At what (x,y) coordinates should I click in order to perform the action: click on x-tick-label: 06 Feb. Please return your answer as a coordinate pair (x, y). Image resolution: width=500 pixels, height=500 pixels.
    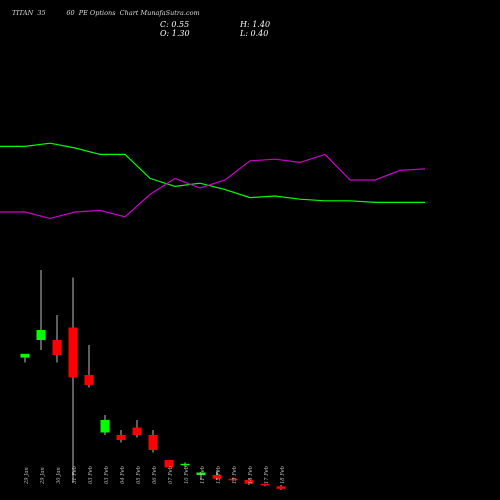
    Looking at the image, I should click on (155, 475).